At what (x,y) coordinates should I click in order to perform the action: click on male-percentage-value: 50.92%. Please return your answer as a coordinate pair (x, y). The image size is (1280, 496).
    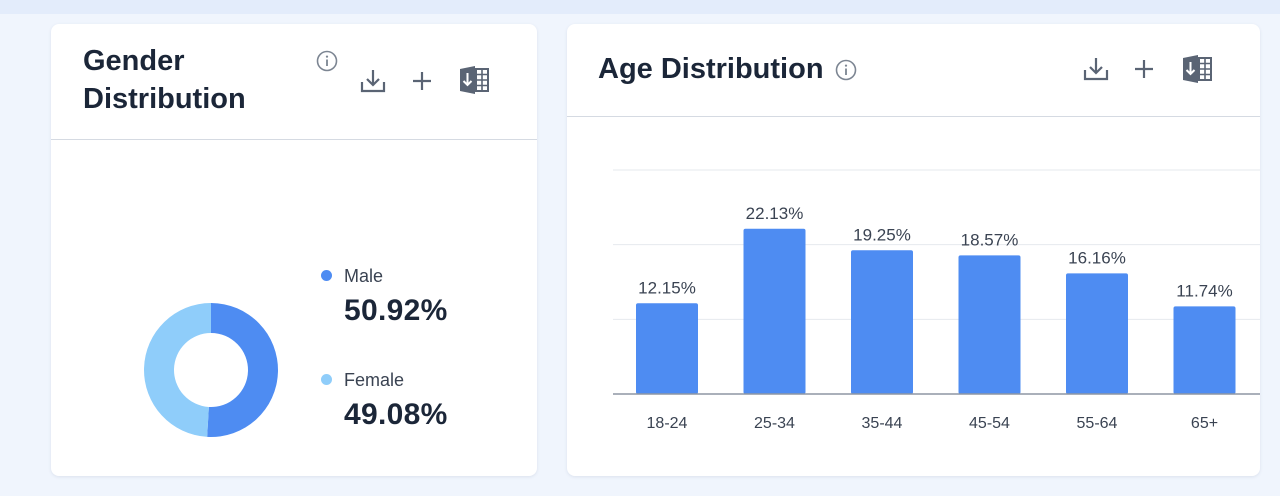
    Looking at the image, I should click on (396, 310).